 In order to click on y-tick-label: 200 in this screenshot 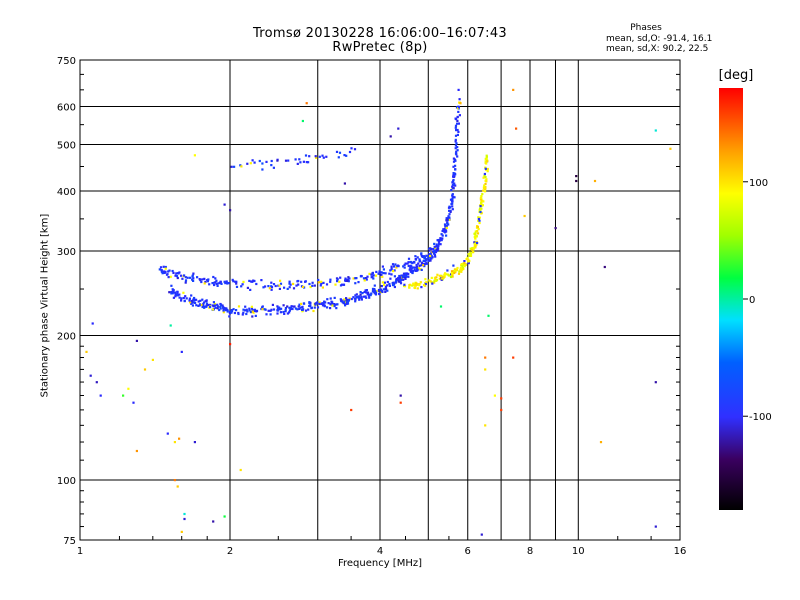, I will do `click(66, 337)`.